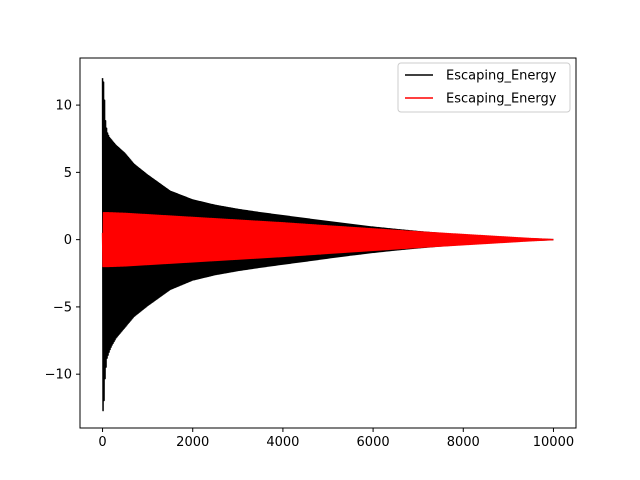 The height and width of the screenshot is (480, 640). I want to click on x-tick-label-5: 10000, so click(553, 442).